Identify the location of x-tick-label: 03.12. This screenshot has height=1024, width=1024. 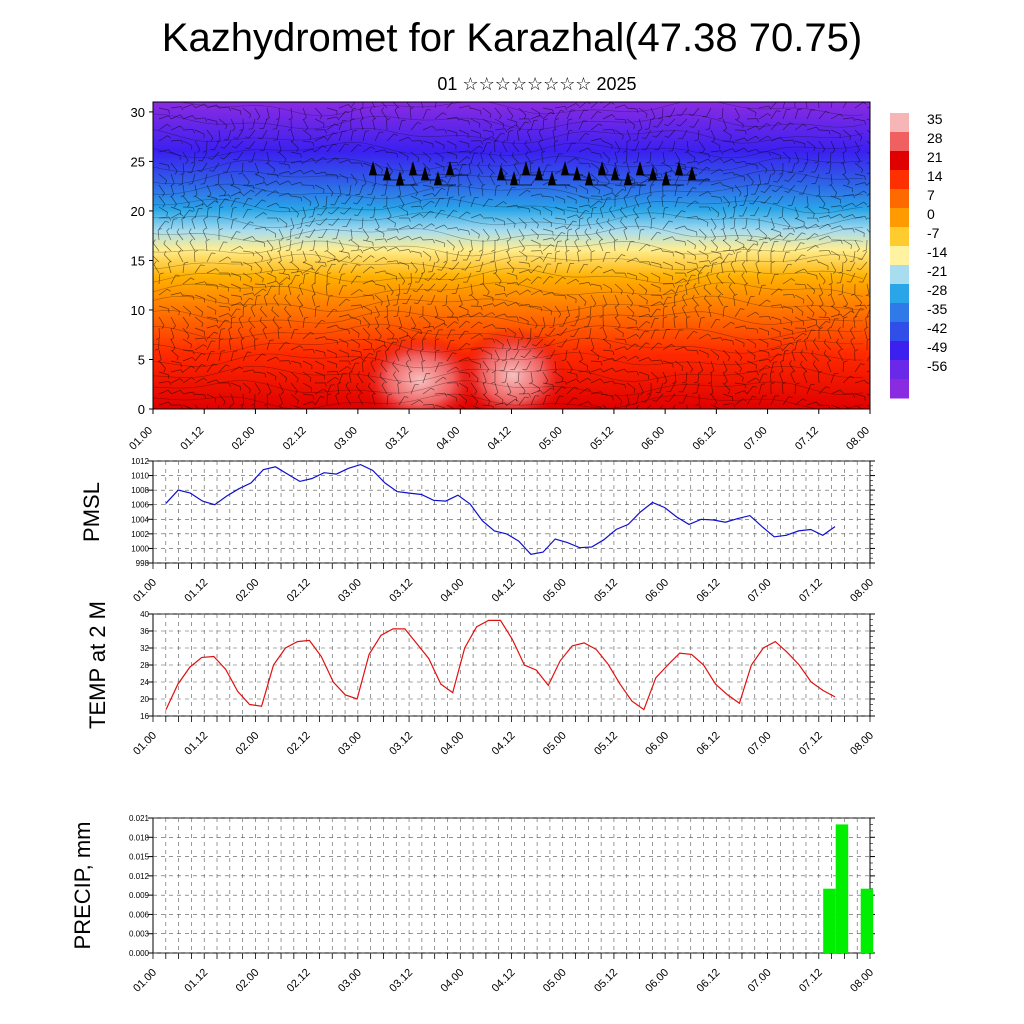
(397, 439).